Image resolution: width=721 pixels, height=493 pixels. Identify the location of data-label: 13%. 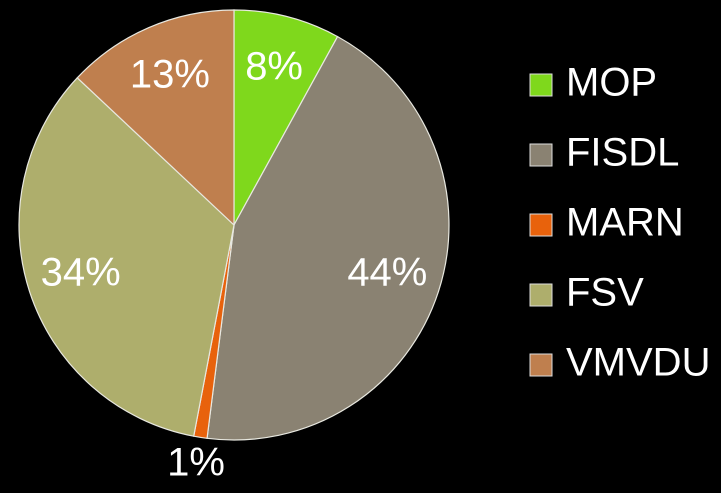
(170, 75).